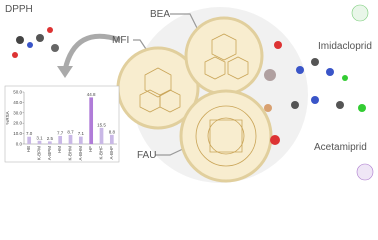 The width and height of the screenshot is (378, 240). I want to click on arrow-head, so click(65, 72).